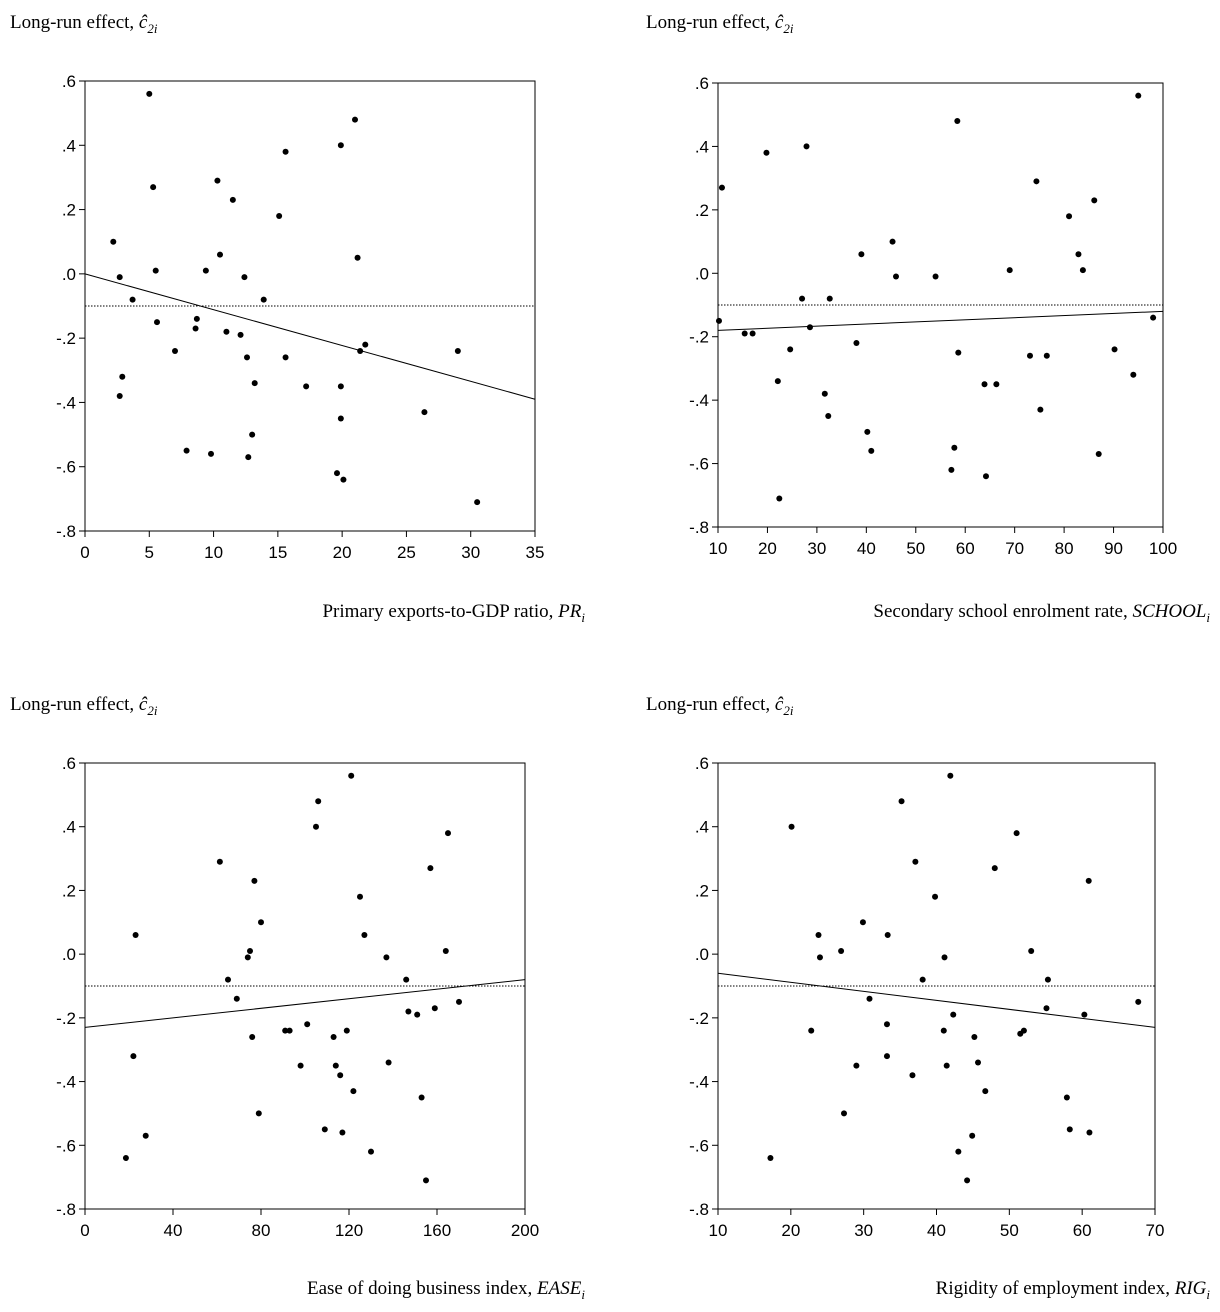  What do you see at coordinates (1073, 1290) in the screenshot?
I see `x-axis-label: Rigidity of employment index, RIGi` at bounding box center [1073, 1290].